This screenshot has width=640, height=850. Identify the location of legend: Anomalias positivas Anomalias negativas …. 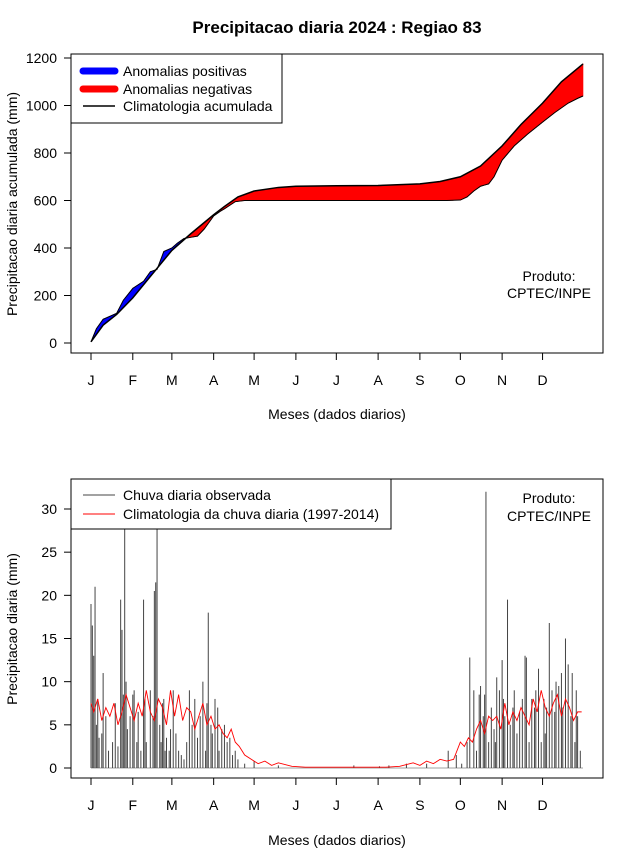
(176, 88).